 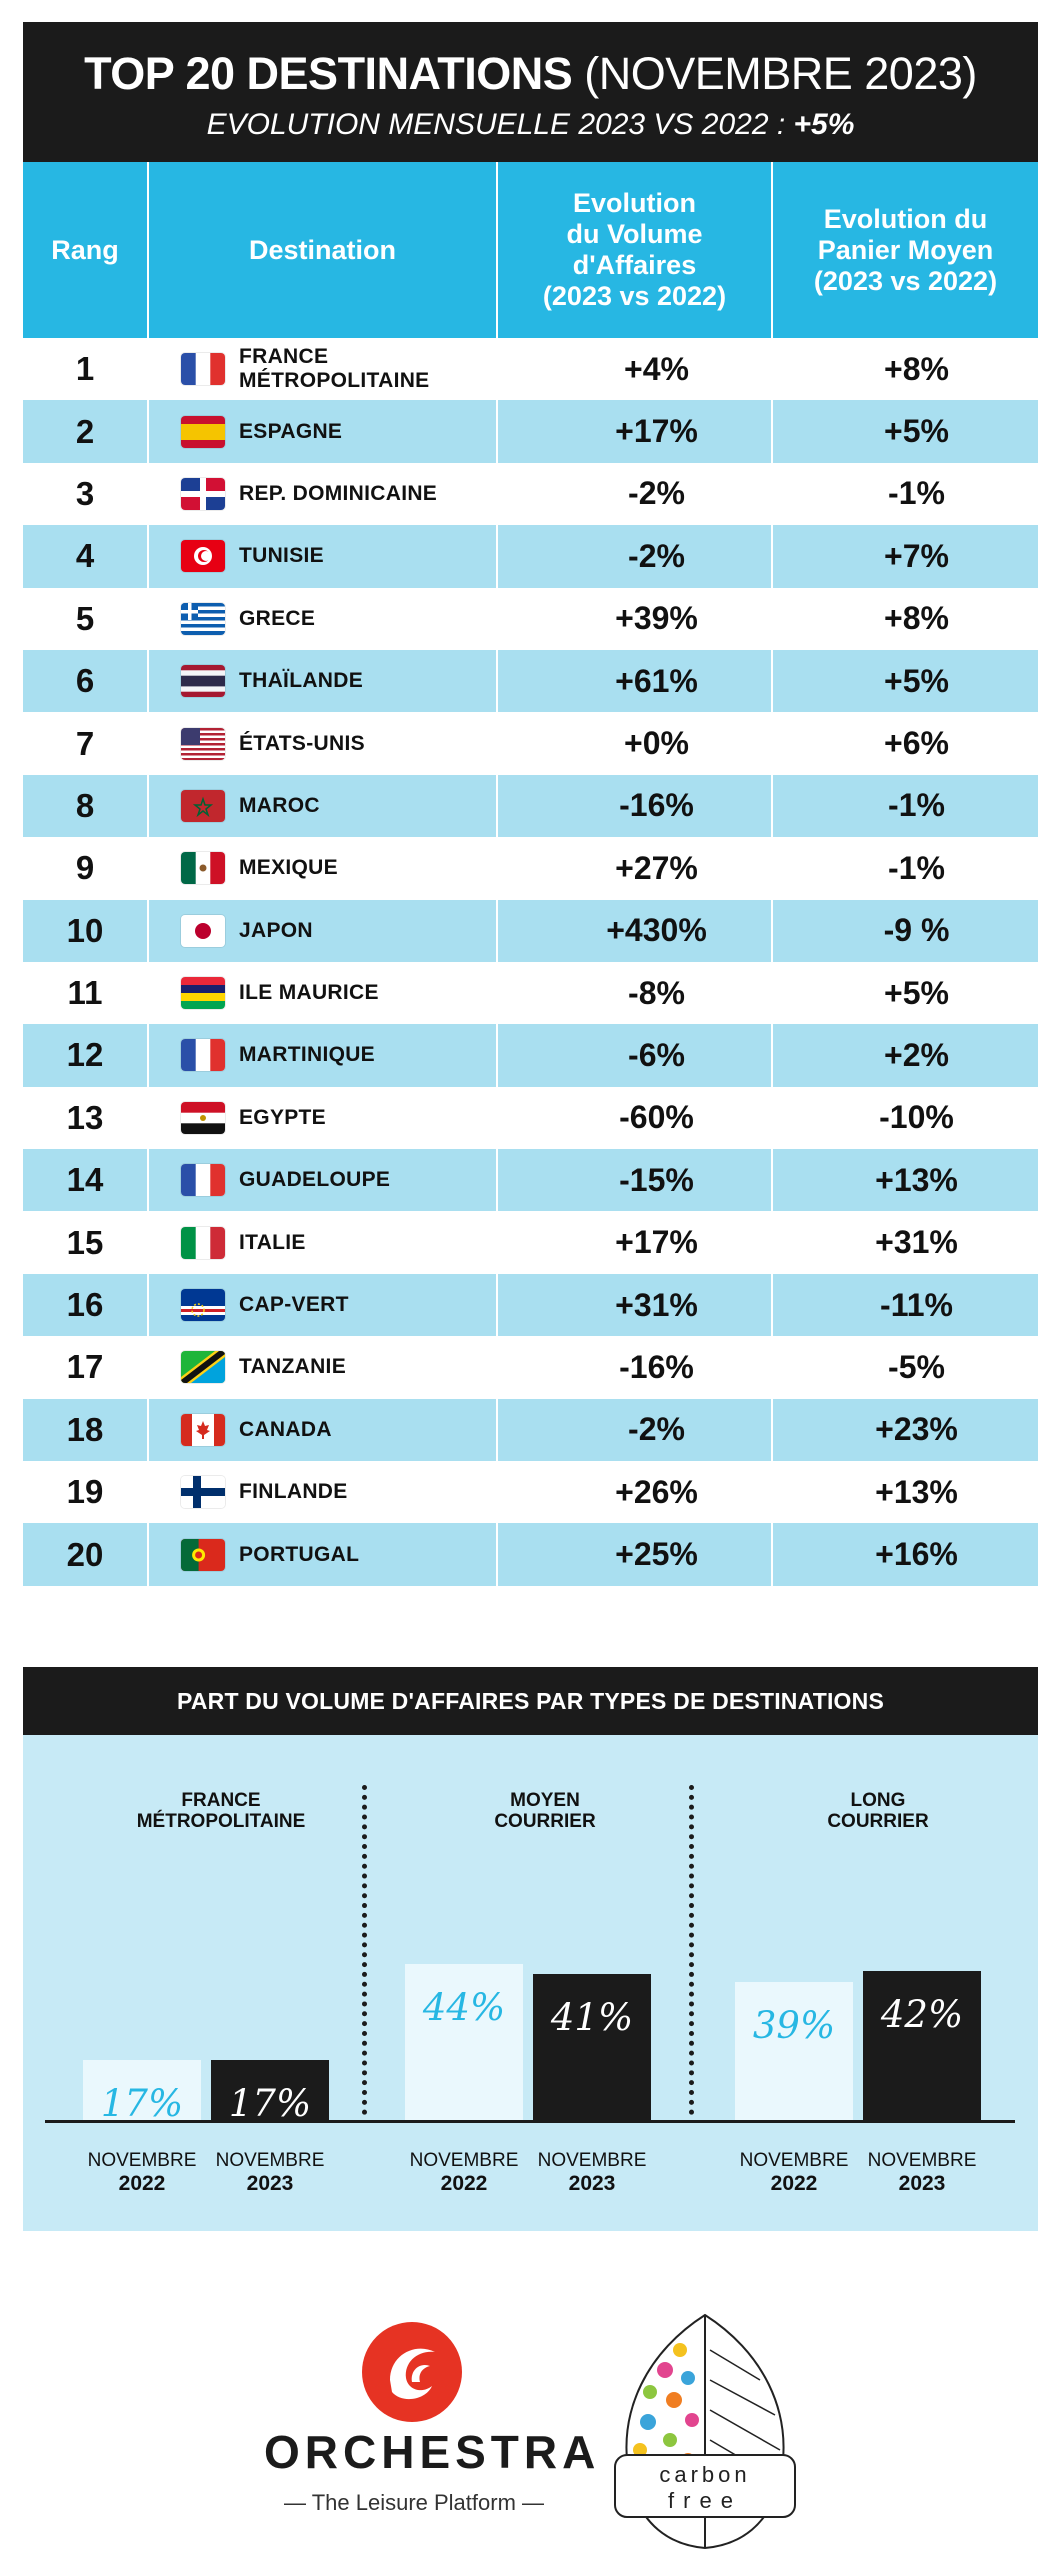 I want to click on finland-flag-icon, so click(x=203, y=1492).